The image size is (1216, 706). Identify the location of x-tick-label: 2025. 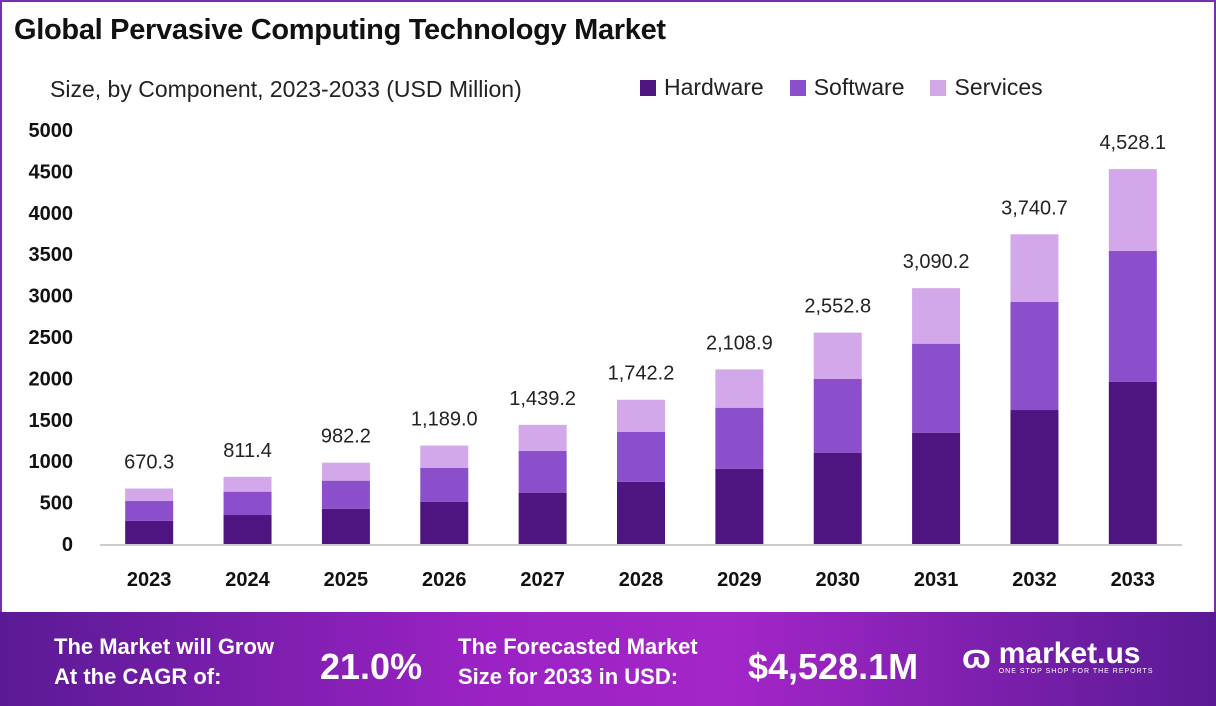
(346, 580).